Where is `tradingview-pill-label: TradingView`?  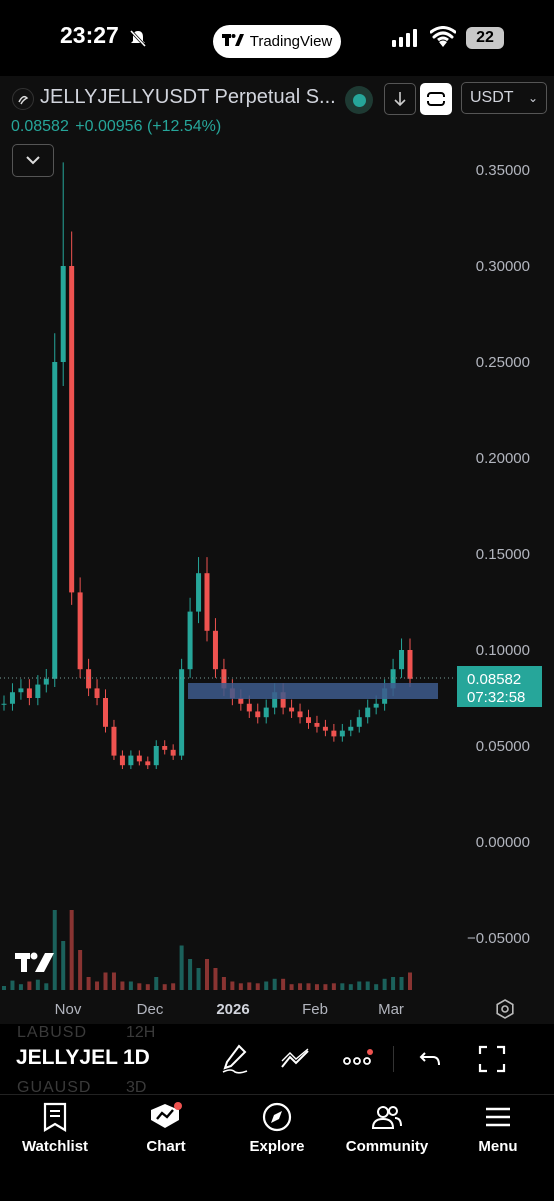 tradingview-pill-label: TradingView is located at coordinates (291, 41).